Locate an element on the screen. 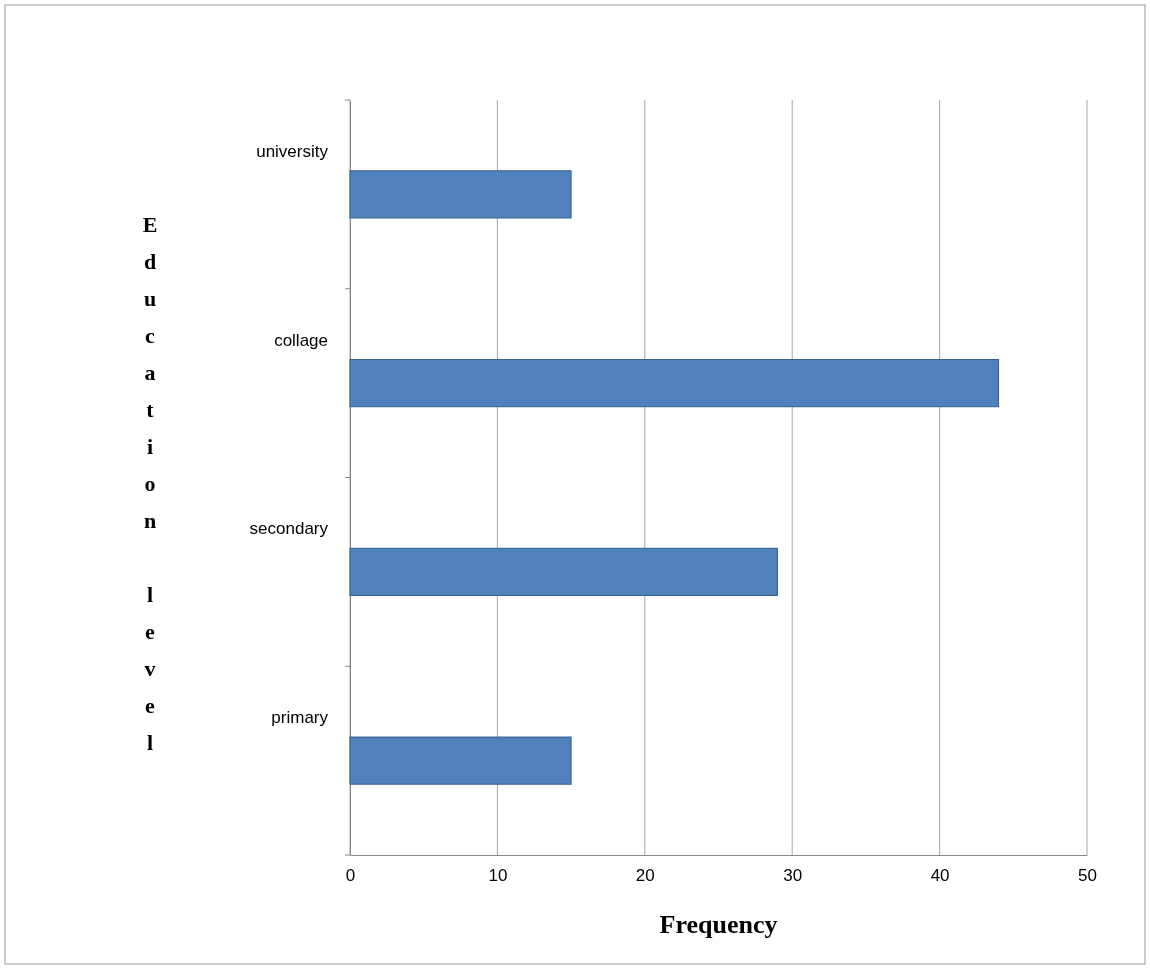  x-tick-label: 40 is located at coordinates (940, 876).